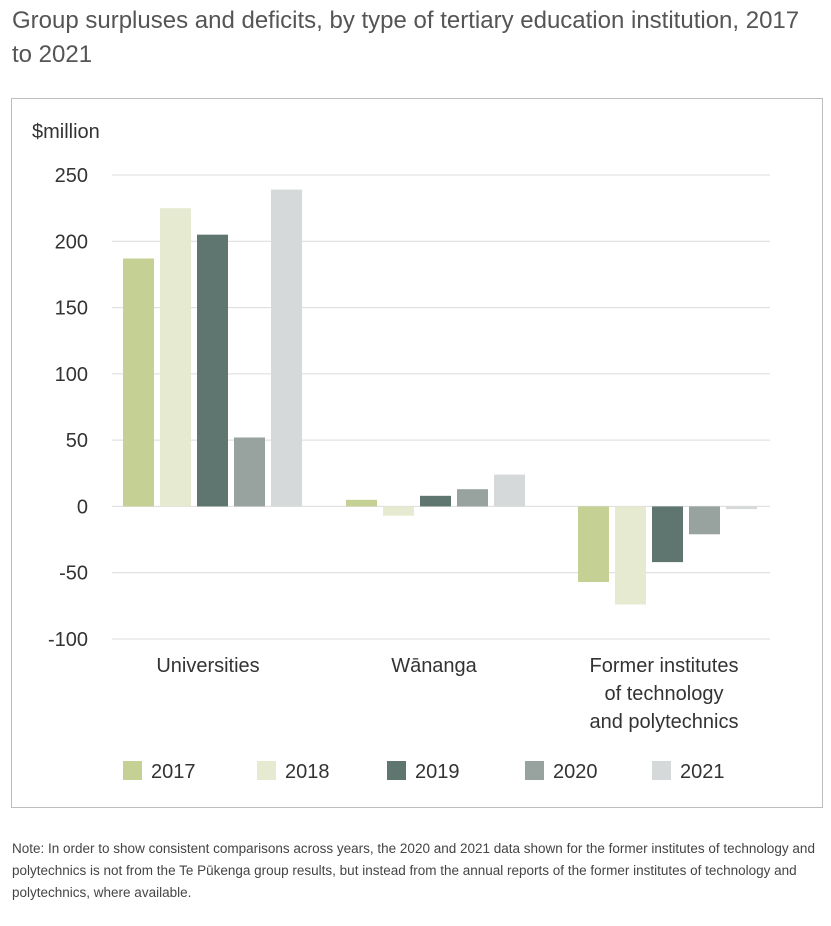 This screenshot has height=926, width=831. Describe the element at coordinates (434, 666) in the screenshot. I see `x-category-label: Wānanga` at that location.